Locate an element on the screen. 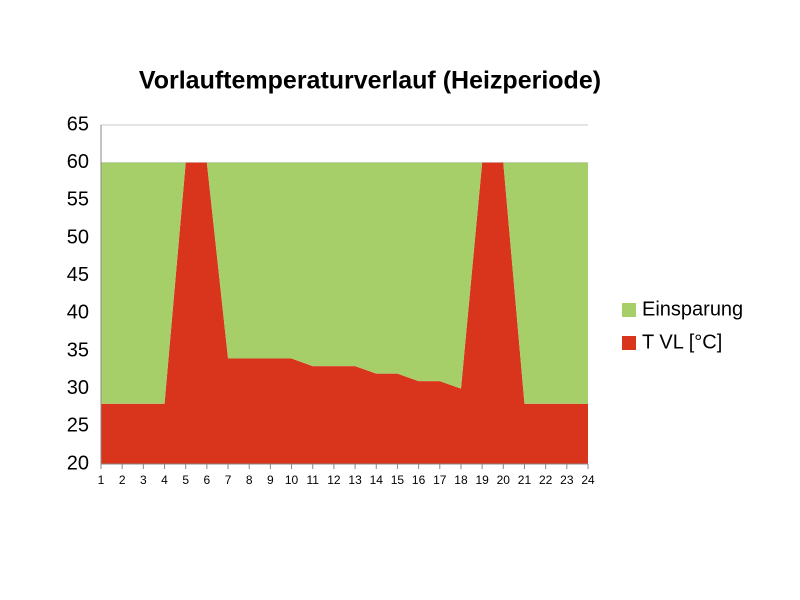 Image resolution: width=800 pixels, height=600 pixels. x-tick-label: 16 is located at coordinates (419, 480).